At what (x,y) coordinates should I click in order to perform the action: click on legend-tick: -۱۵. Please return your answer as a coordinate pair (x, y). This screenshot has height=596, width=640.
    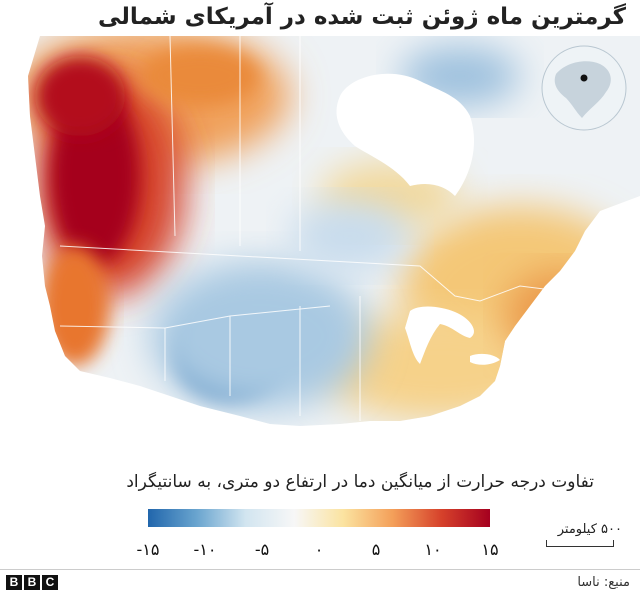
    Looking at the image, I should click on (148, 549).